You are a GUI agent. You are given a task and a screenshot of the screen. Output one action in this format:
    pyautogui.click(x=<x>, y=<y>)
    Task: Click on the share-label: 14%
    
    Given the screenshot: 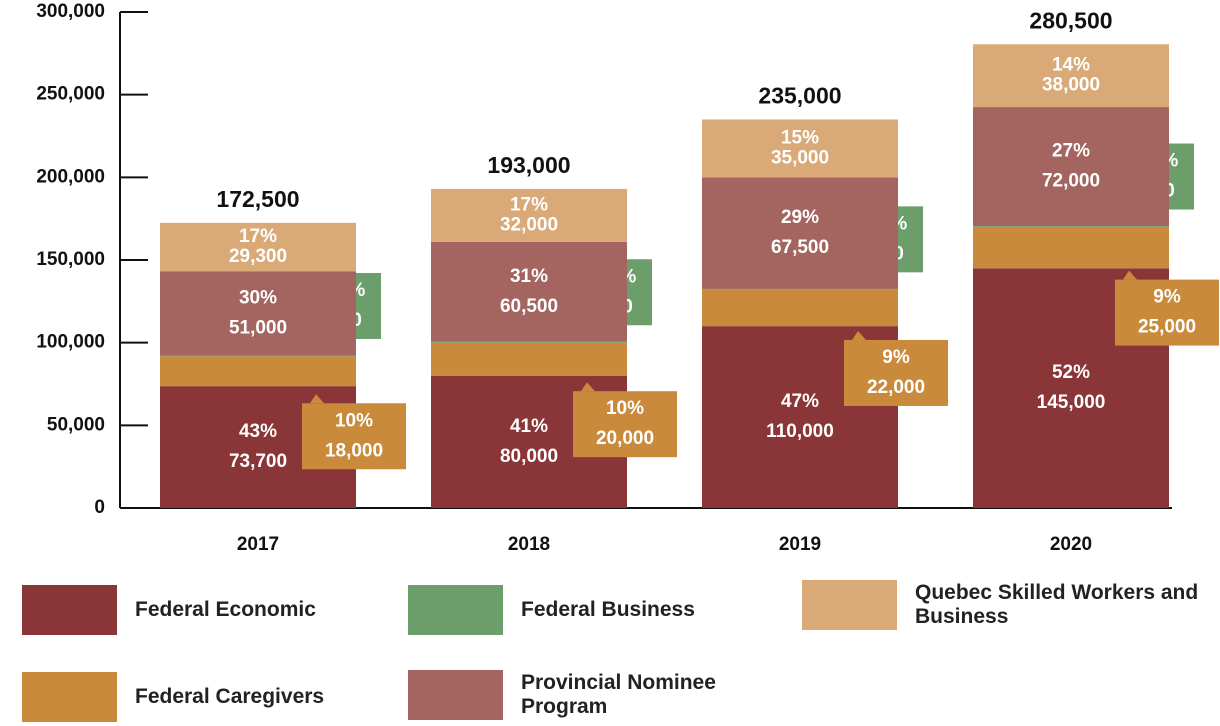 What is the action you would take?
    pyautogui.click(x=1071, y=65)
    